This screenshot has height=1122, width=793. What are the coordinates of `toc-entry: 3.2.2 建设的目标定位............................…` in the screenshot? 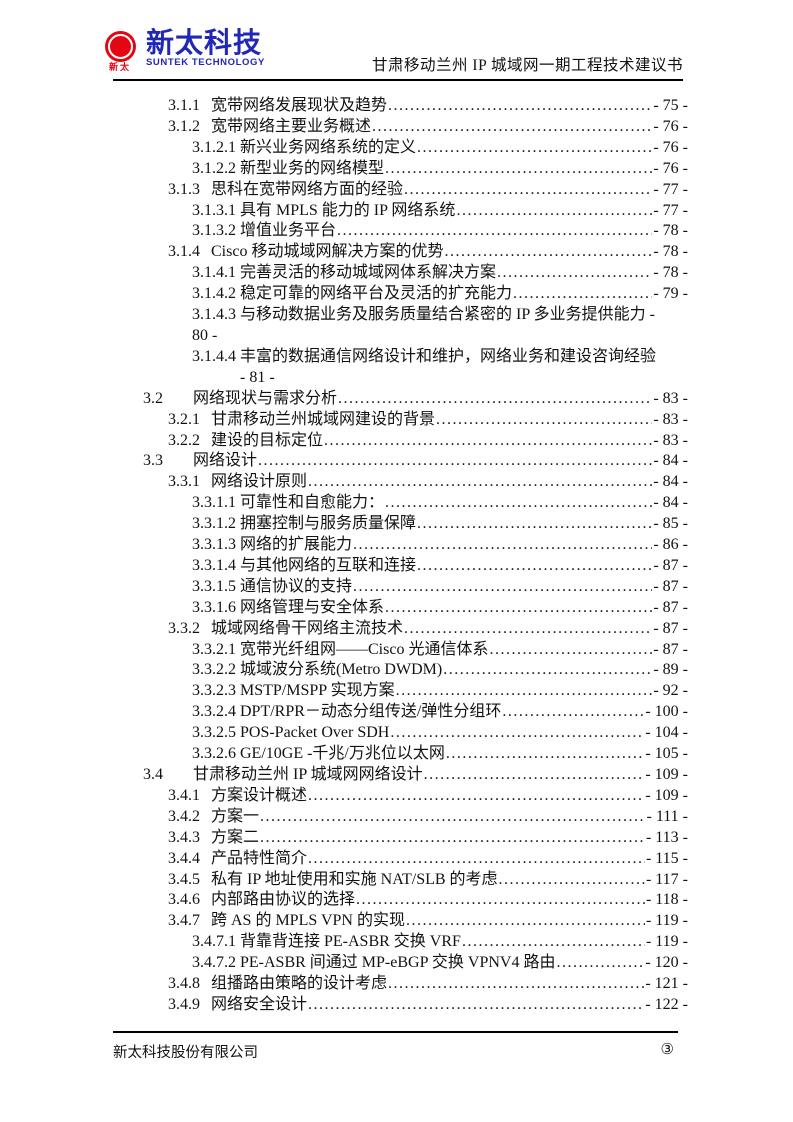 It's located at (400, 441).